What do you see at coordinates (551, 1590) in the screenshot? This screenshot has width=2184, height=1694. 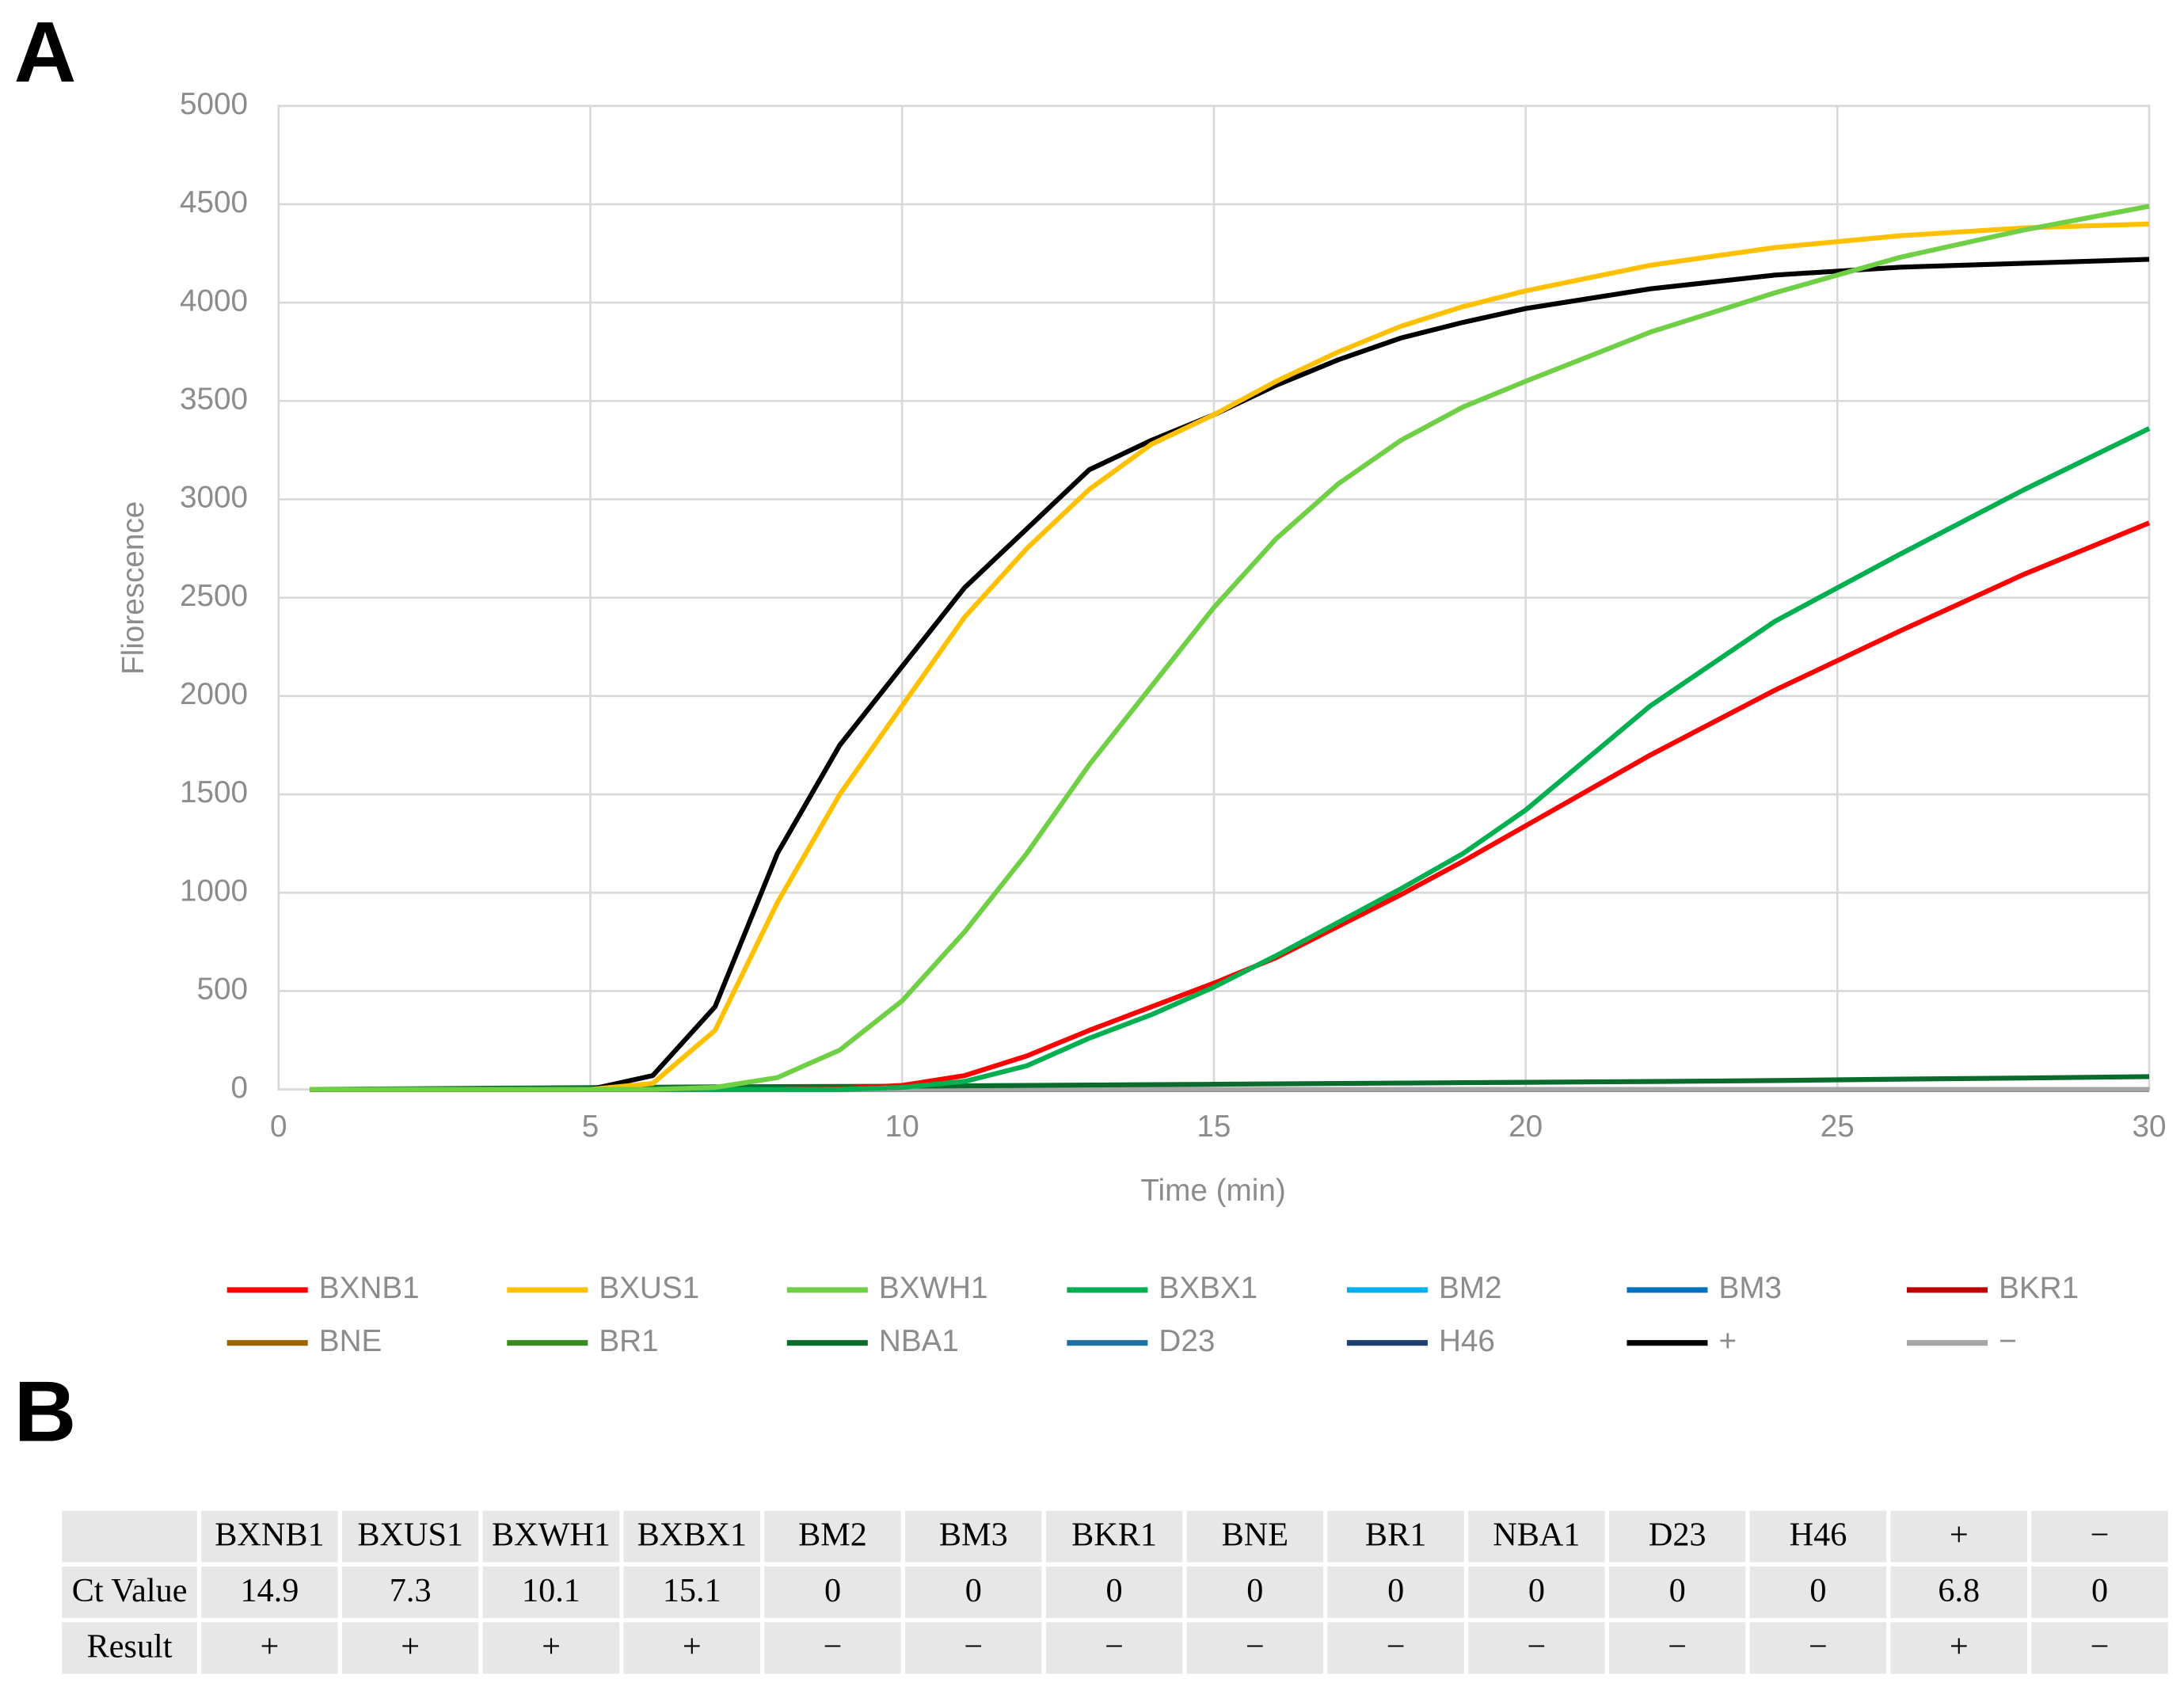 I see `table-value: 10.1` at bounding box center [551, 1590].